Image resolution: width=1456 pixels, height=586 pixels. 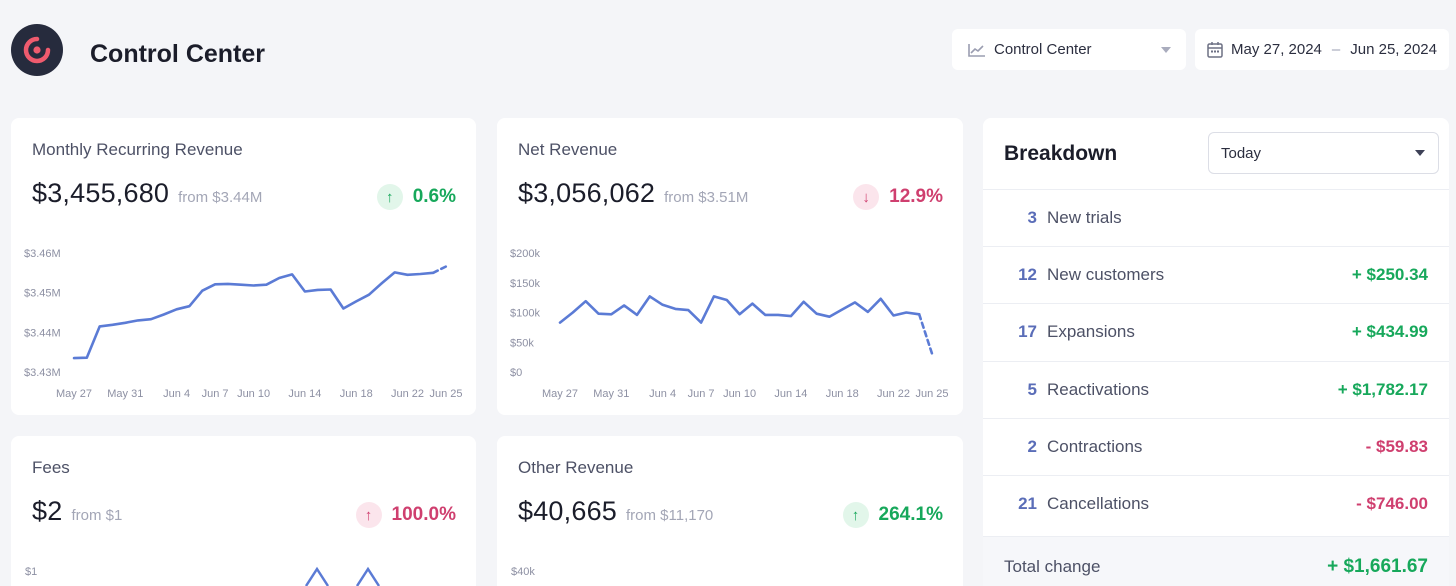 I want to click on fees-change: ↑ 100.0%, so click(x=405, y=515).